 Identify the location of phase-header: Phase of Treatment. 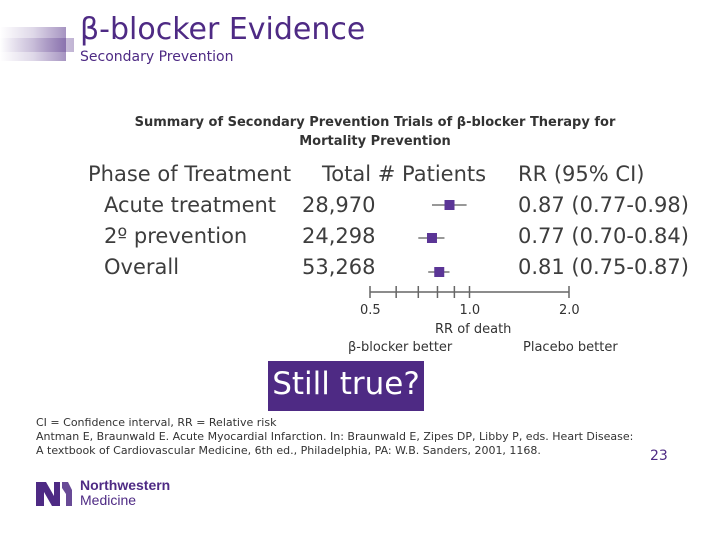
(190, 174).